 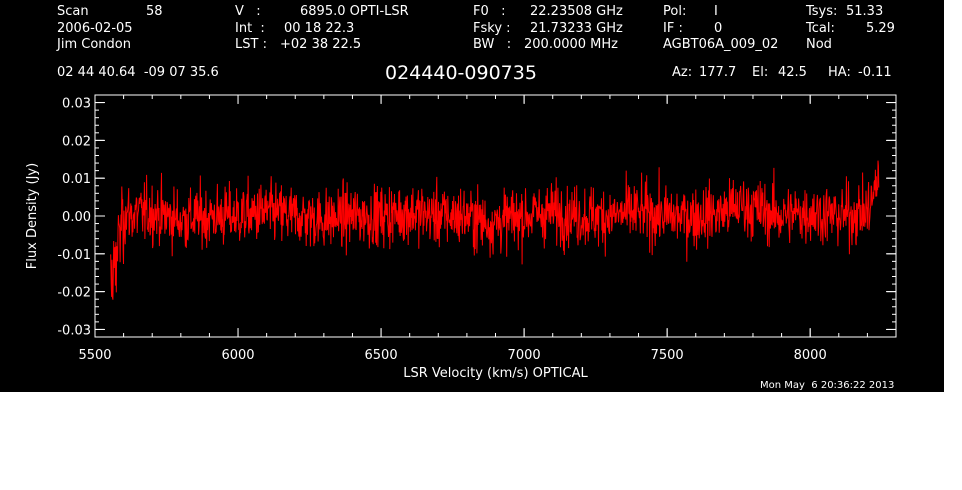 I want to click on int-label: Int :, so click(x=250, y=28).